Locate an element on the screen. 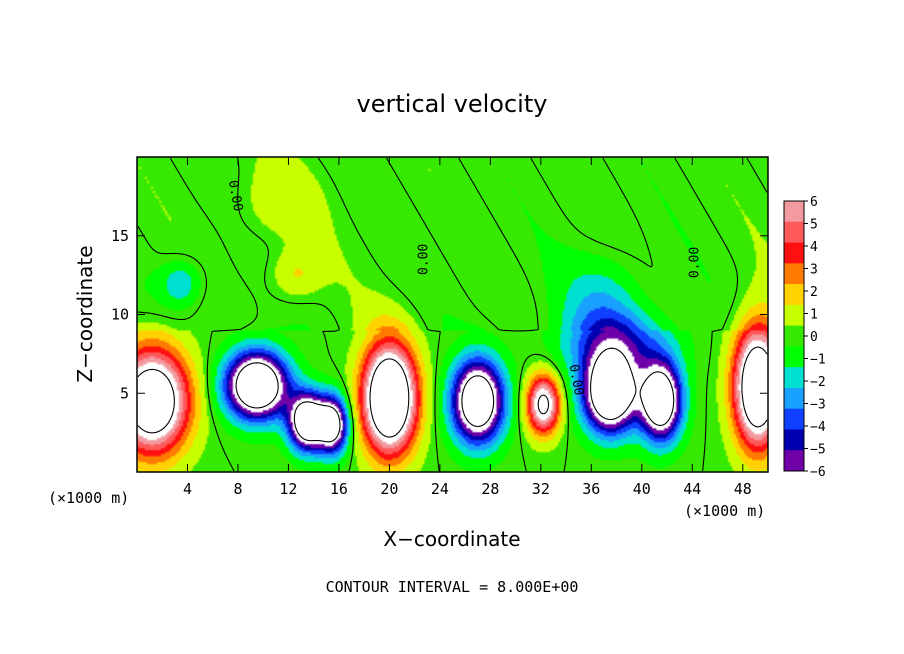  colorbar-label: 1 is located at coordinates (814, 315).